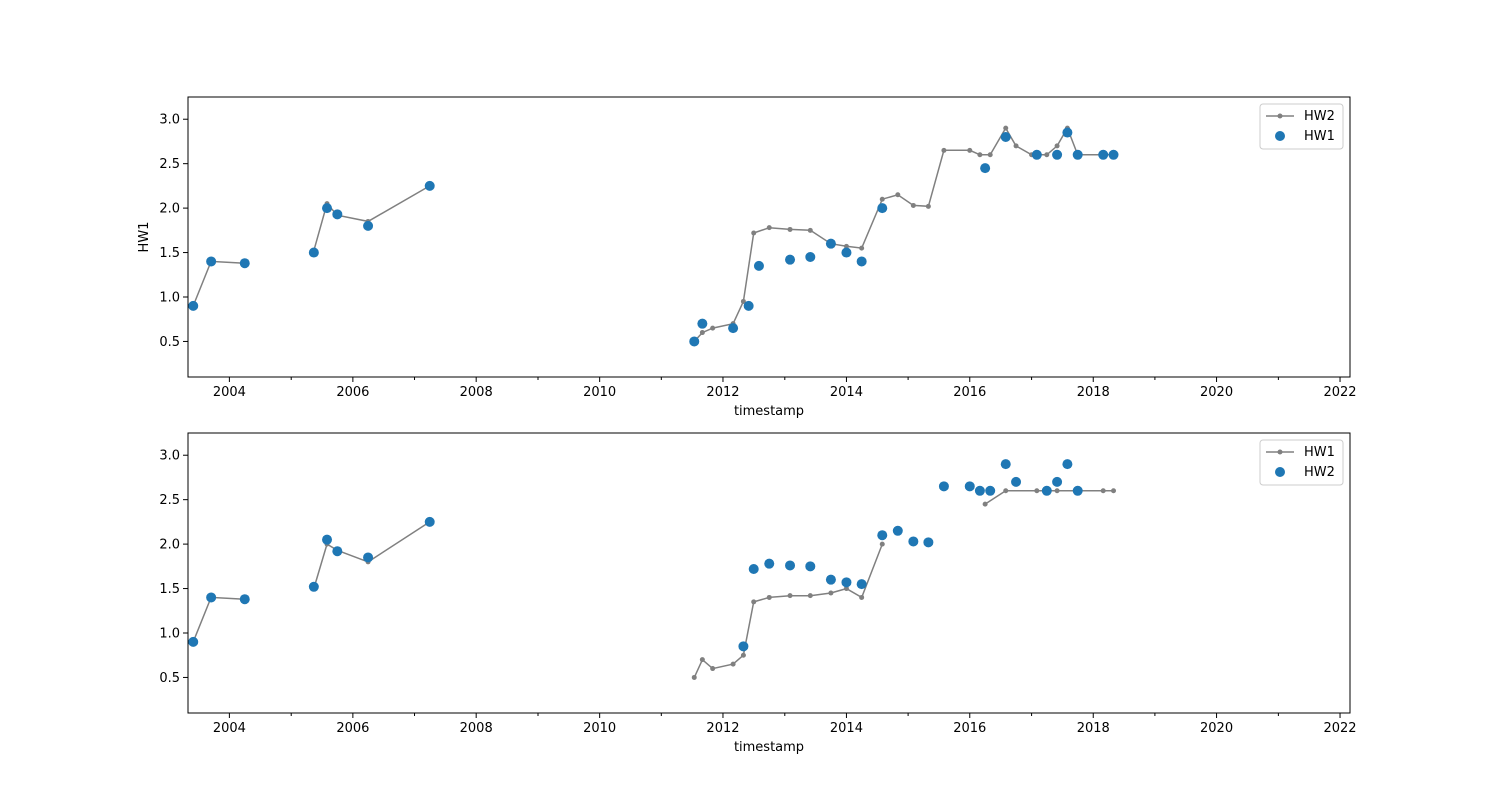 The image size is (1500, 800). Describe the element at coordinates (1216, 728) in the screenshot. I see `x-tick-label: 2020` at that location.